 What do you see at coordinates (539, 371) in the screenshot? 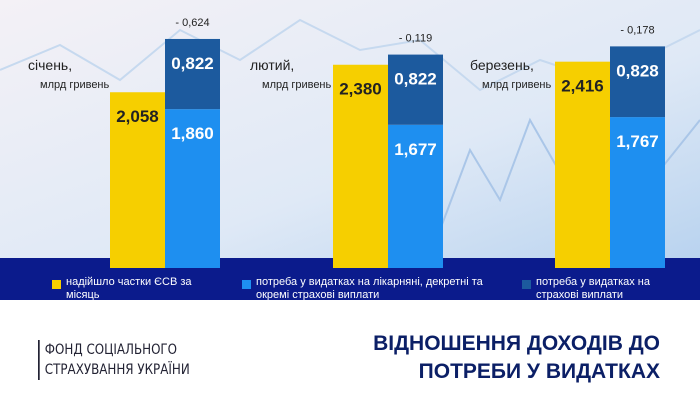
I see `title-line: ПОТРЕБИ У ВИДАТКАХ` at bounding box center [539, 371].